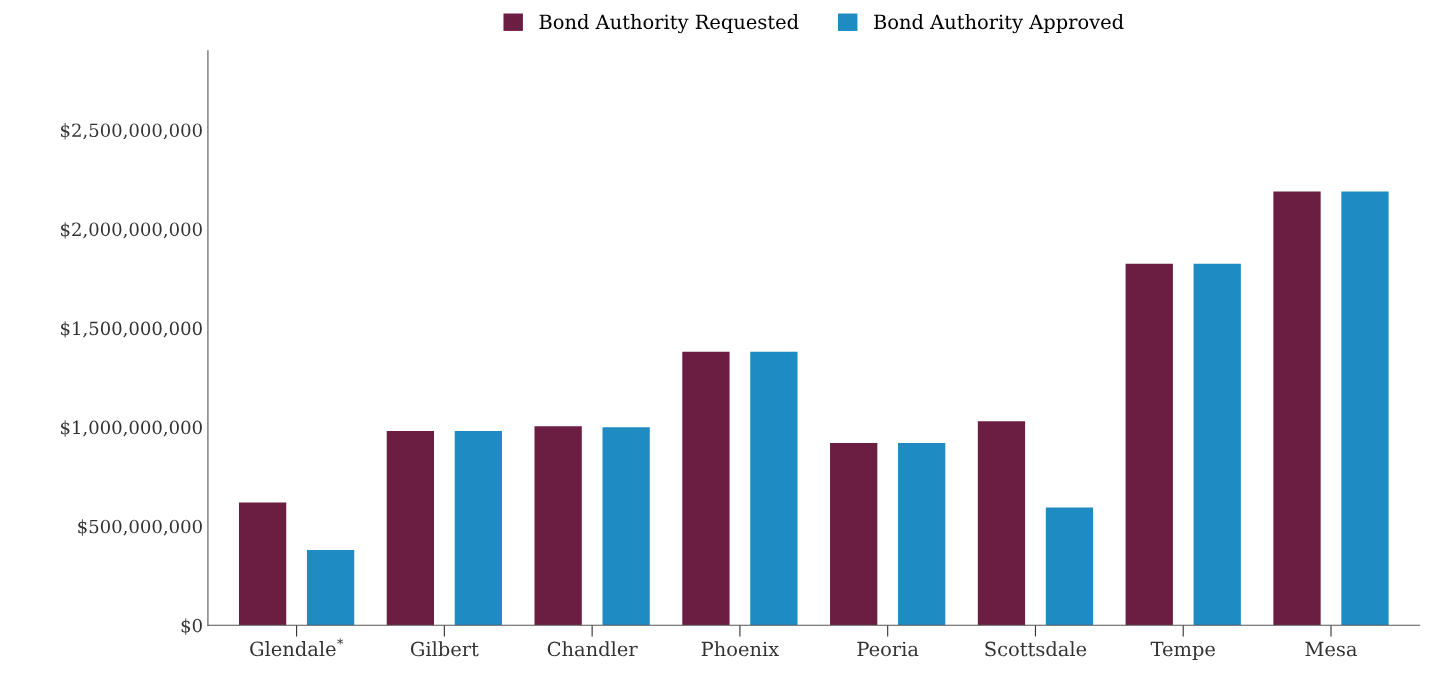 Image resolution: width=1434 pixels, height=676 pixels. Describe the element at coordinates (131, 131) in the screenshot. I see `y-tick-label: $2,500,000,000` at that location.